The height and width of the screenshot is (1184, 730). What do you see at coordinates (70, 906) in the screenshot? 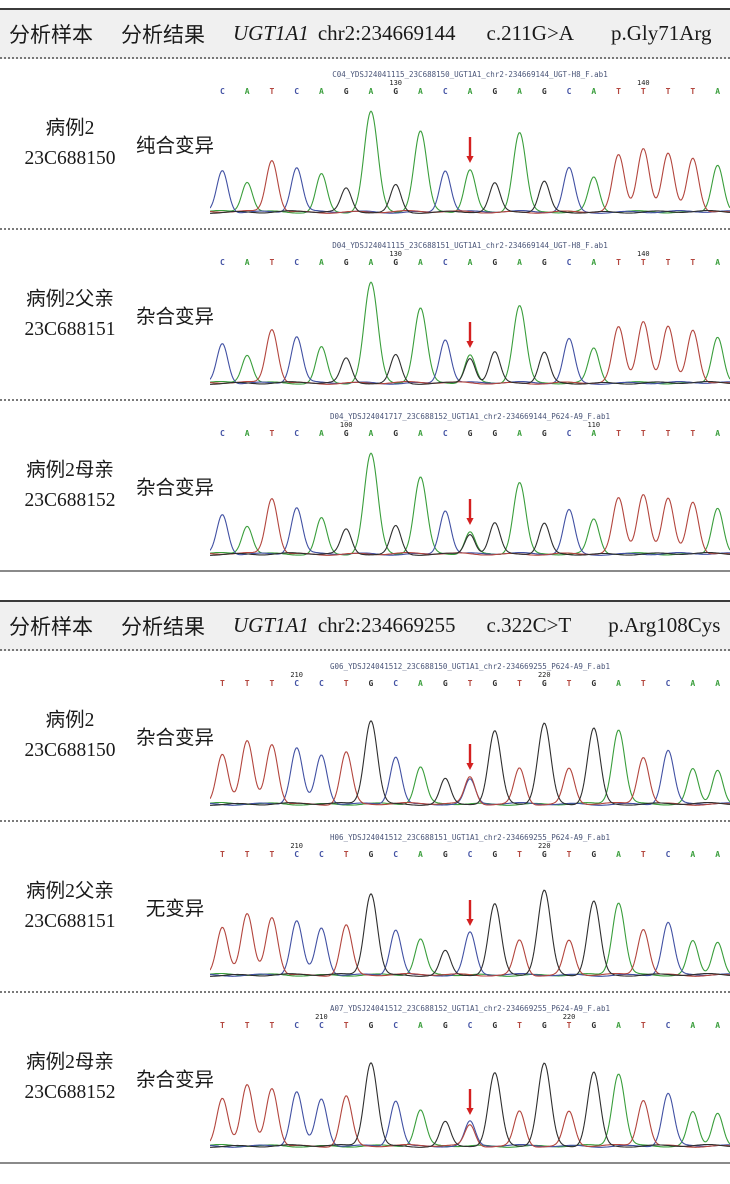
I see `sample-cell: 病例2父亲 23C688151` at bounding box center [70, 906].